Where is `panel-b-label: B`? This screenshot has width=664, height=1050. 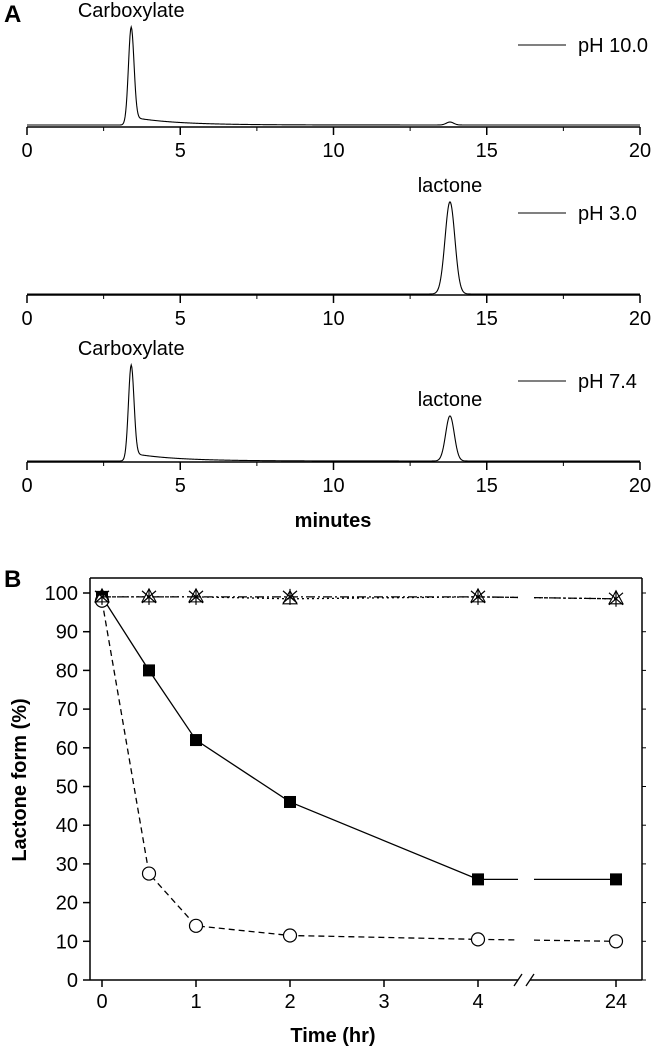 panel-b-label: B is located at coordinates (12, 579).